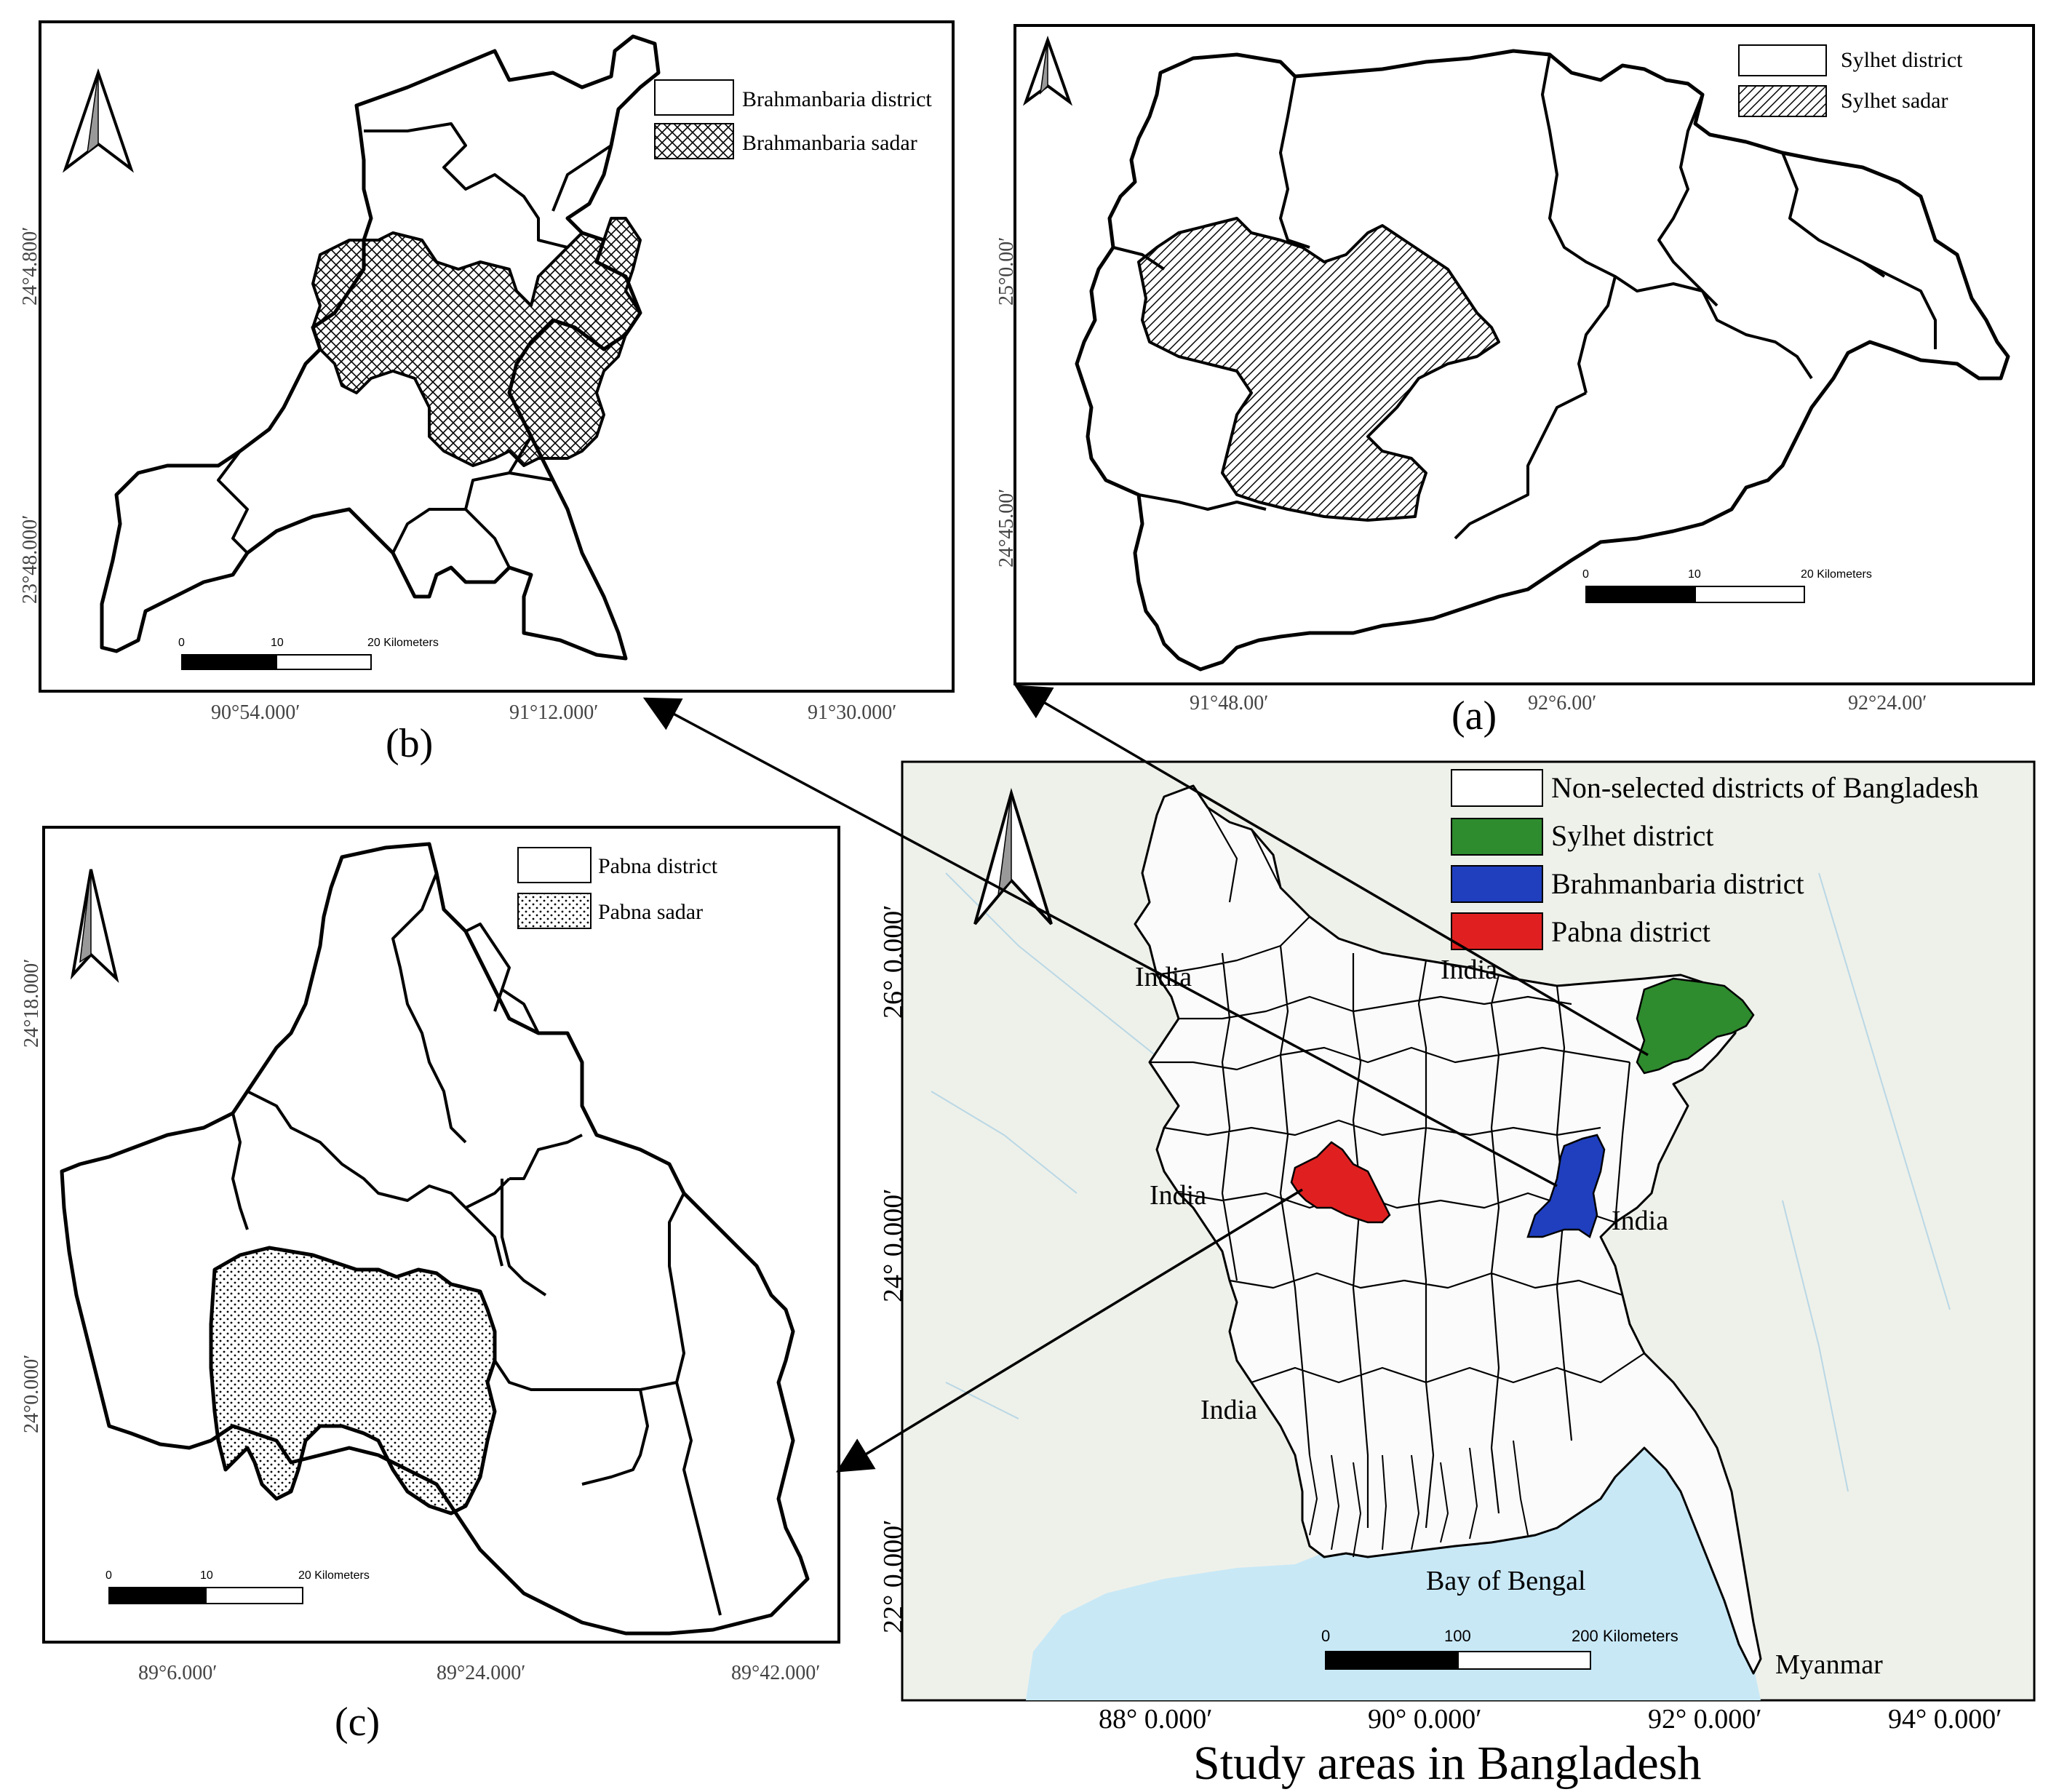  Describe the element at coordinates (237, 1587) in the screenshot. I see `panel-c-scale-bar: 0 10 20 Kilometers` at that location.